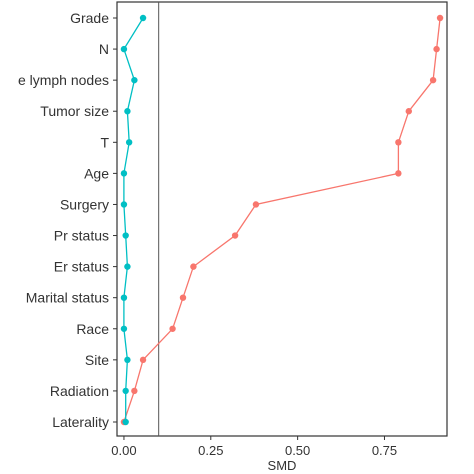 This screenshot has width=474, height=474. I want to click on y-tick-label: T, so click(104, 142).